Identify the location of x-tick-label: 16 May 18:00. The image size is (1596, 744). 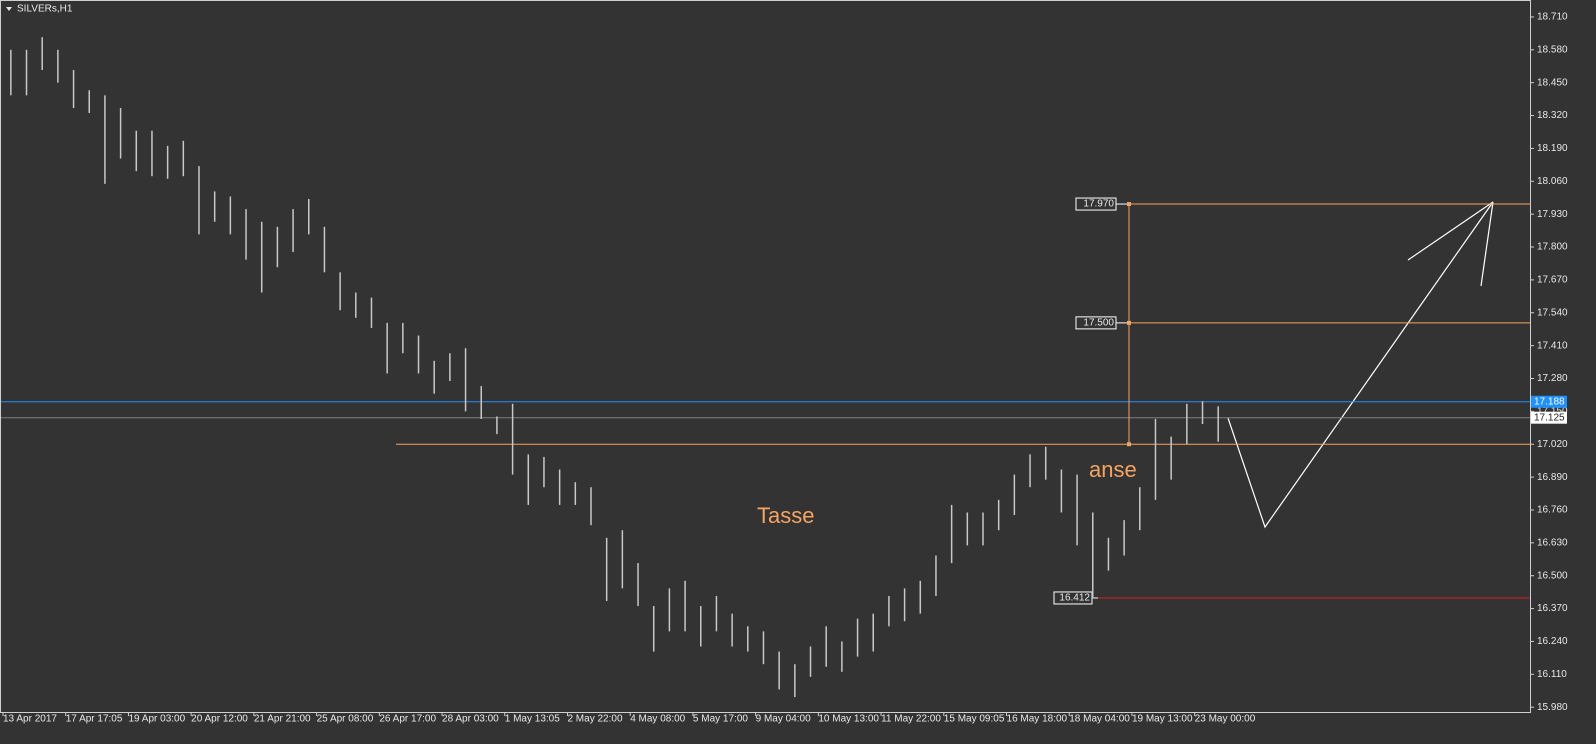
(1037, 719).